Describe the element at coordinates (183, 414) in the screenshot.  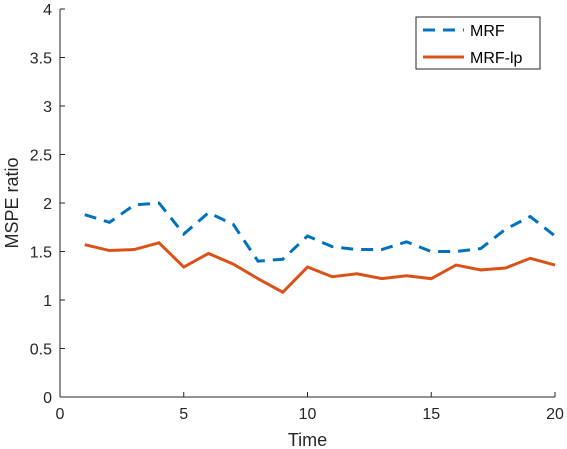
I see `x-tick-label: 5` at that location.